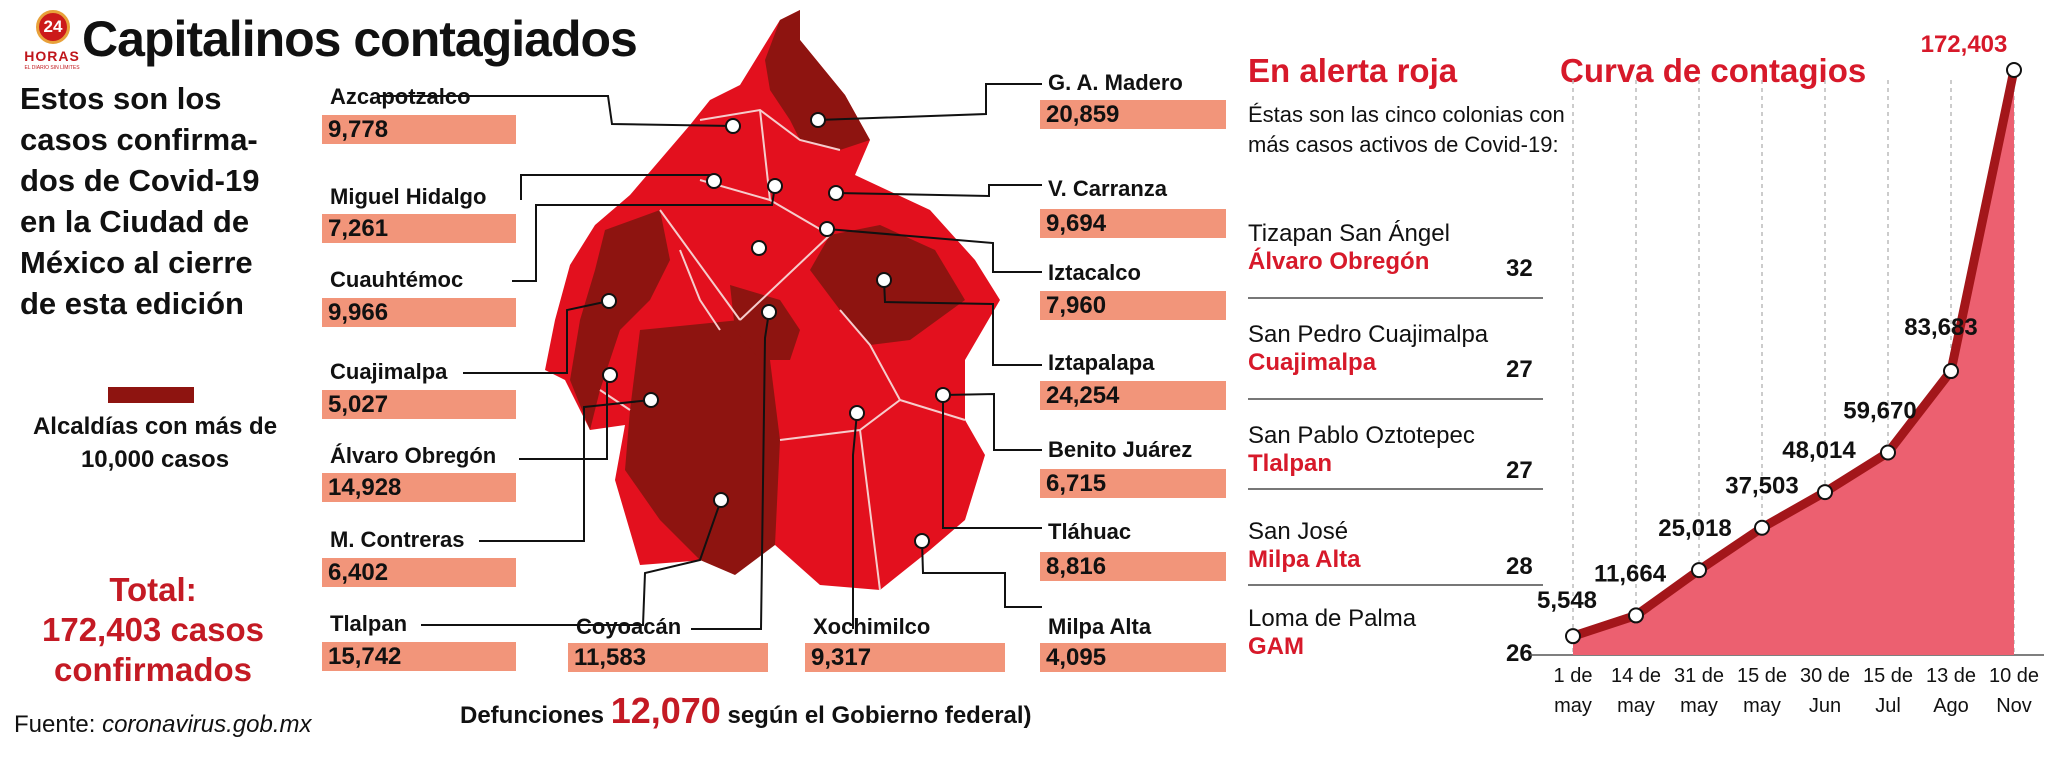  What do you see at coordinates (419, 129) in the screenshot?
I see `muni-value-azcapotzalco: 9,778` at bounding box center [419, 129].